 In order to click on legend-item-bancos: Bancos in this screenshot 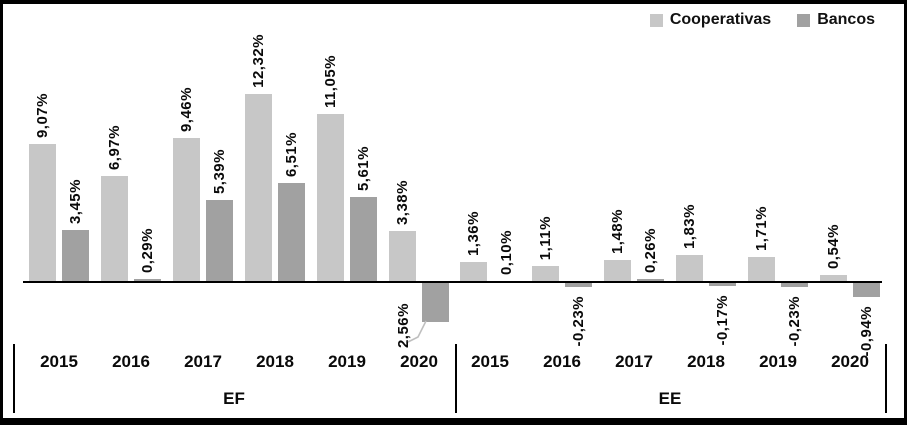, I will do `click(836, 20)`.